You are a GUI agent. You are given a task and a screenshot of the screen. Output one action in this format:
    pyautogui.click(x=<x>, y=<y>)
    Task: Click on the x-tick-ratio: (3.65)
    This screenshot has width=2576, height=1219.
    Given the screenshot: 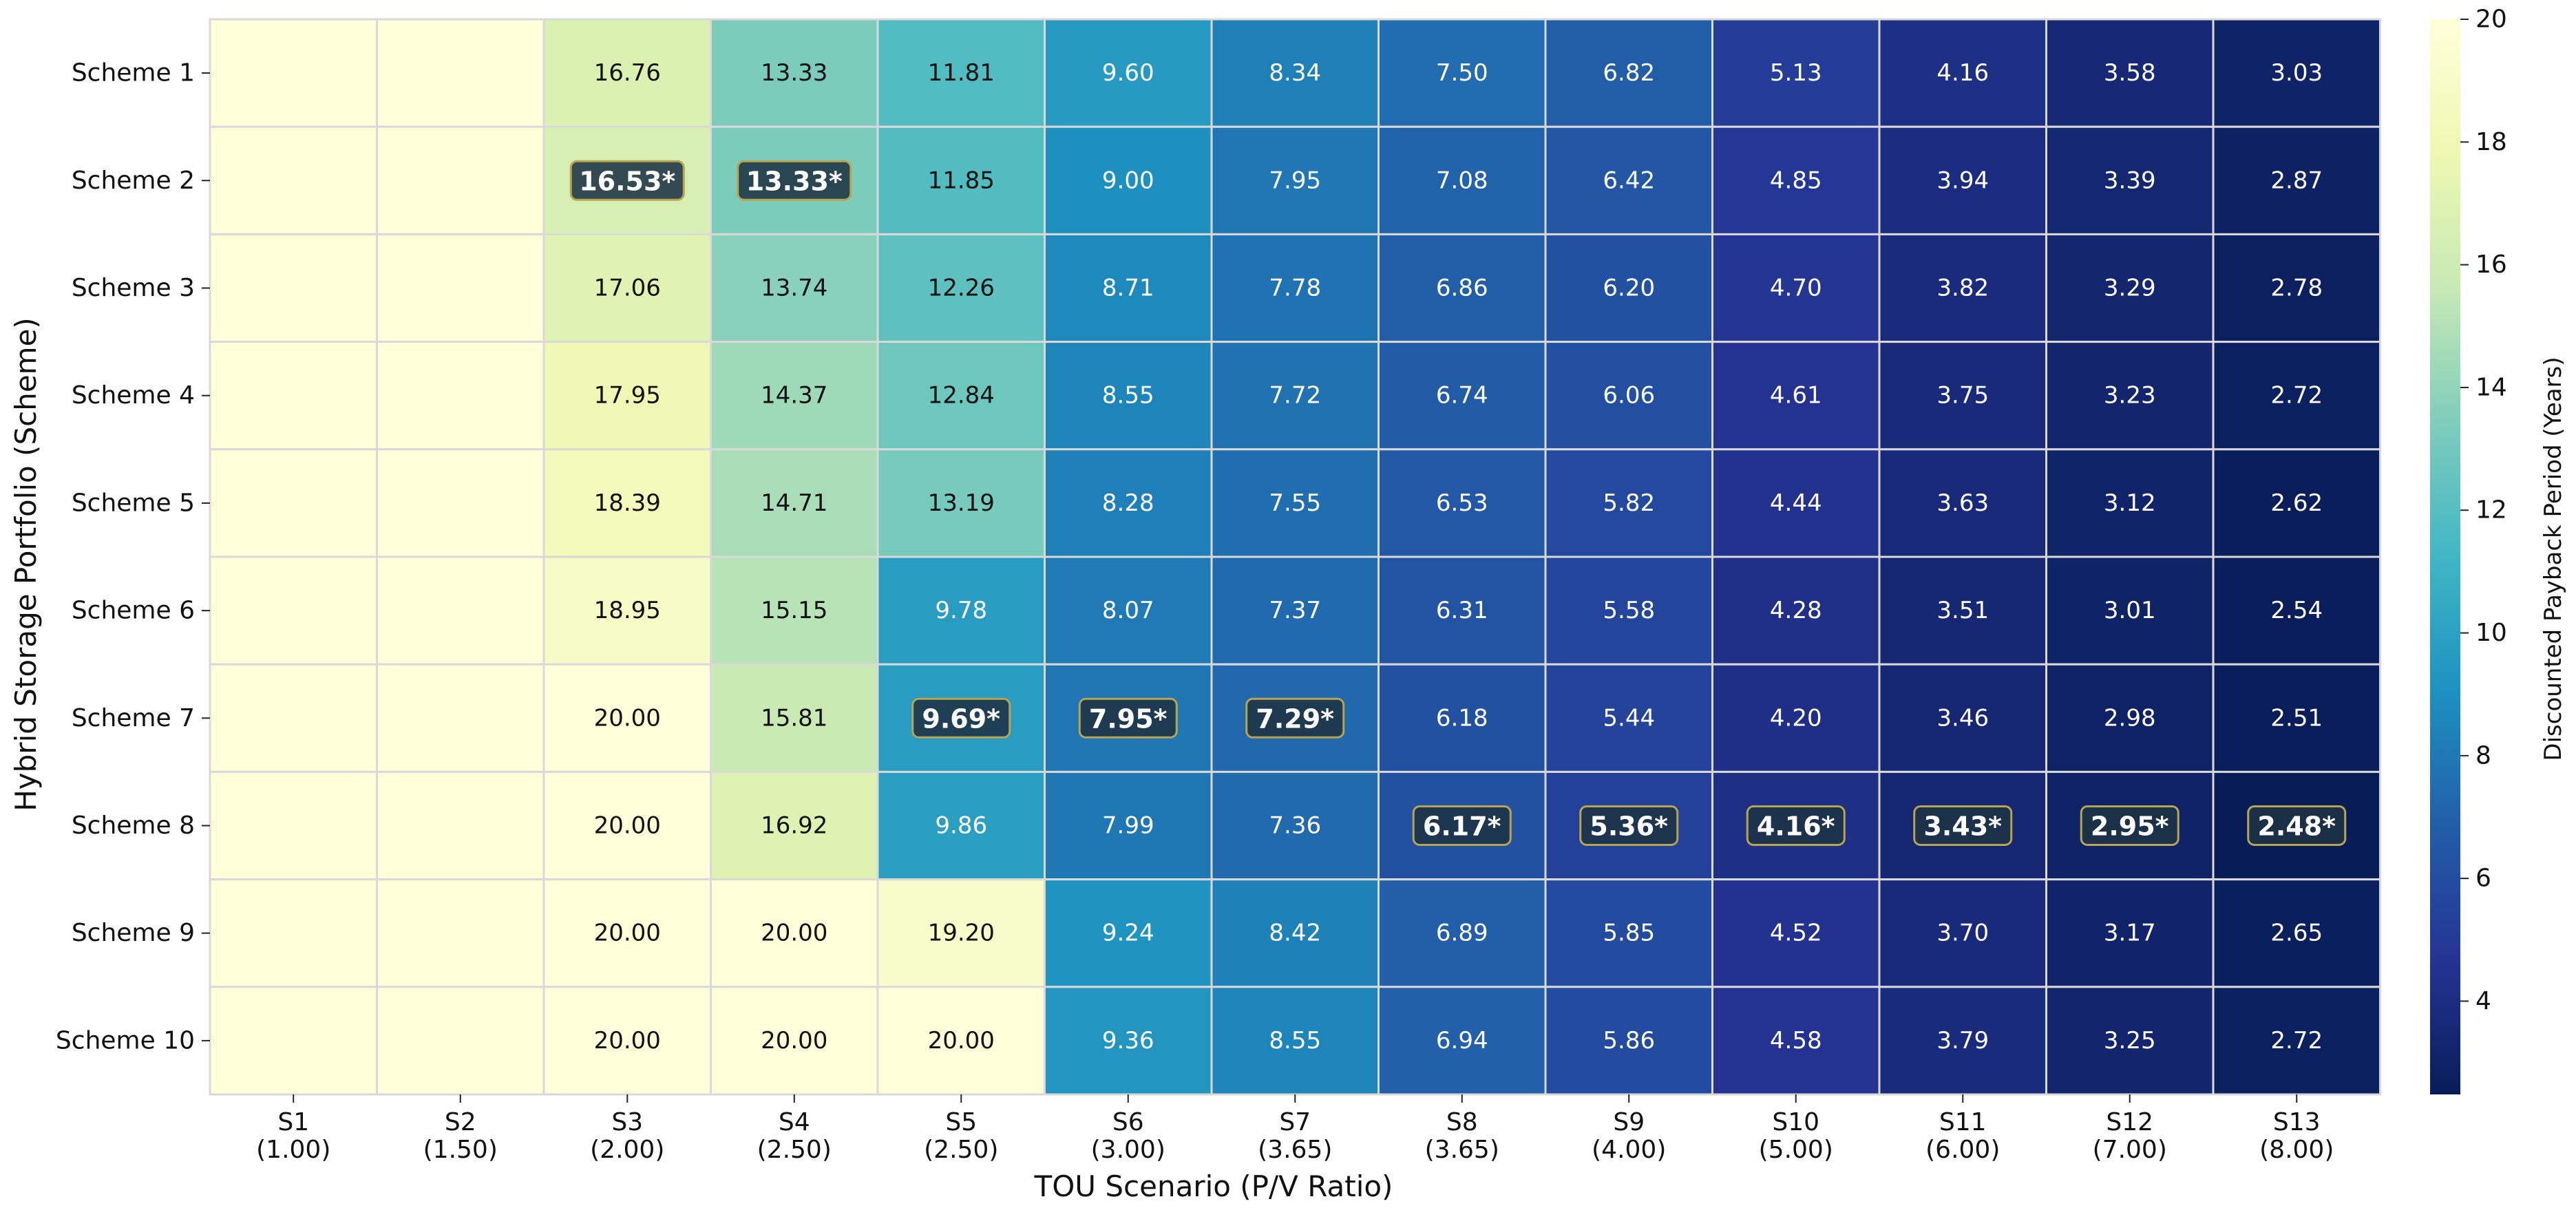 What is the action you would take?
    pyautogui.click(x=1295, y=1150)
    